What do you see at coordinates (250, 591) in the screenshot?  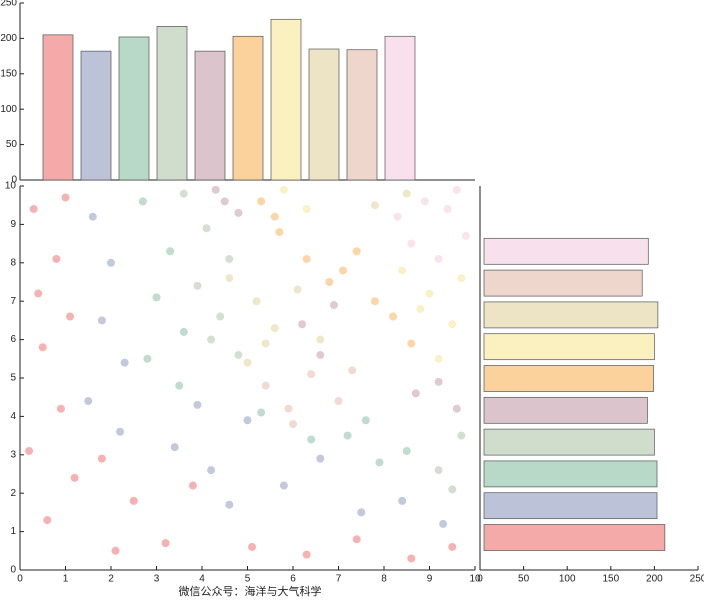 I see `watermark: 微信公众号：海洋与大气科学` at bounding box center [250, 591].